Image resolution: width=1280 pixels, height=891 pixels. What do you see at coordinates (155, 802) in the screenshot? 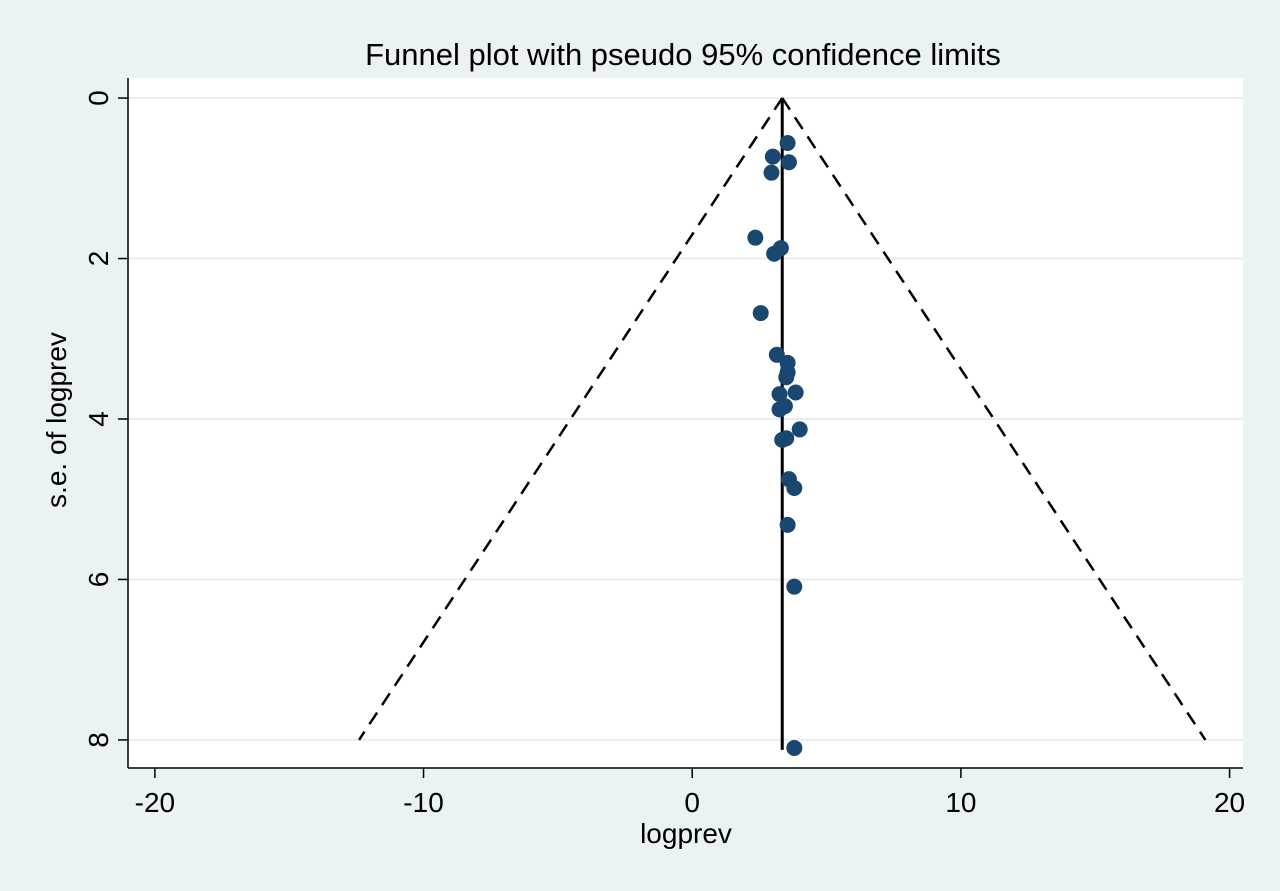
I see `x-tick-label: -20` at bounding box center [155, 802].